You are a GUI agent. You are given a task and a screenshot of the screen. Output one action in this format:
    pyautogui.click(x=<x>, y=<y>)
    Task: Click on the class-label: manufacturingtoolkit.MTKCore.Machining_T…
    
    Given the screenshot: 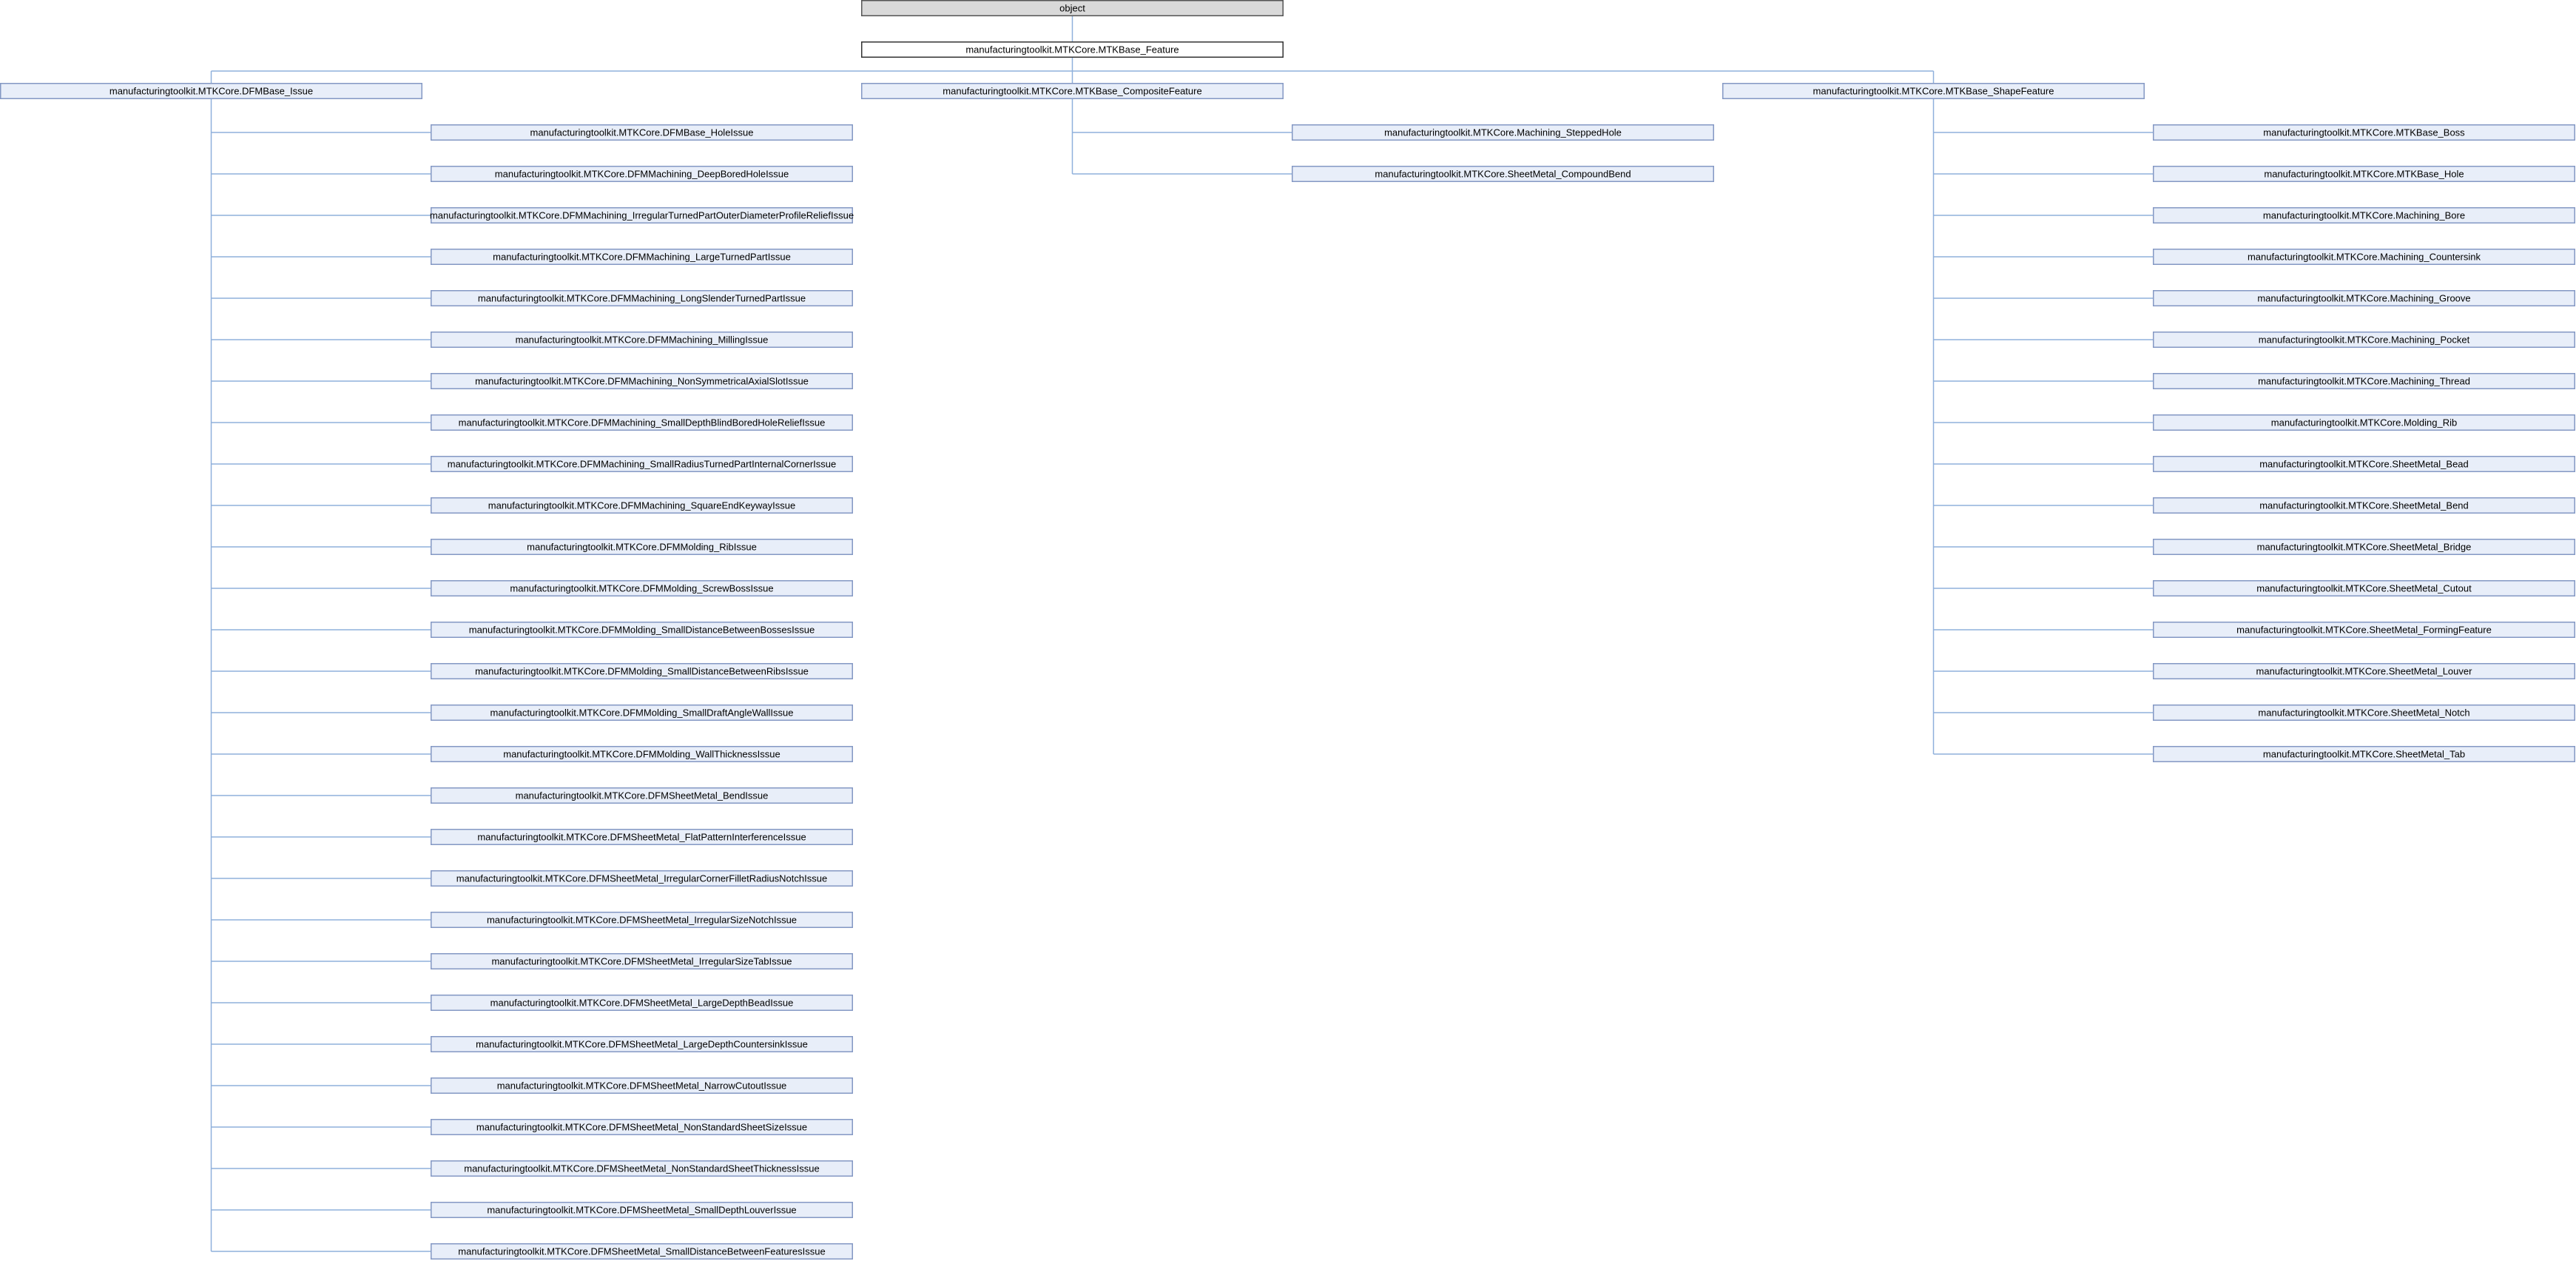 What is the action you would take?
    pyautogui.click(x=2364, y=380)
    